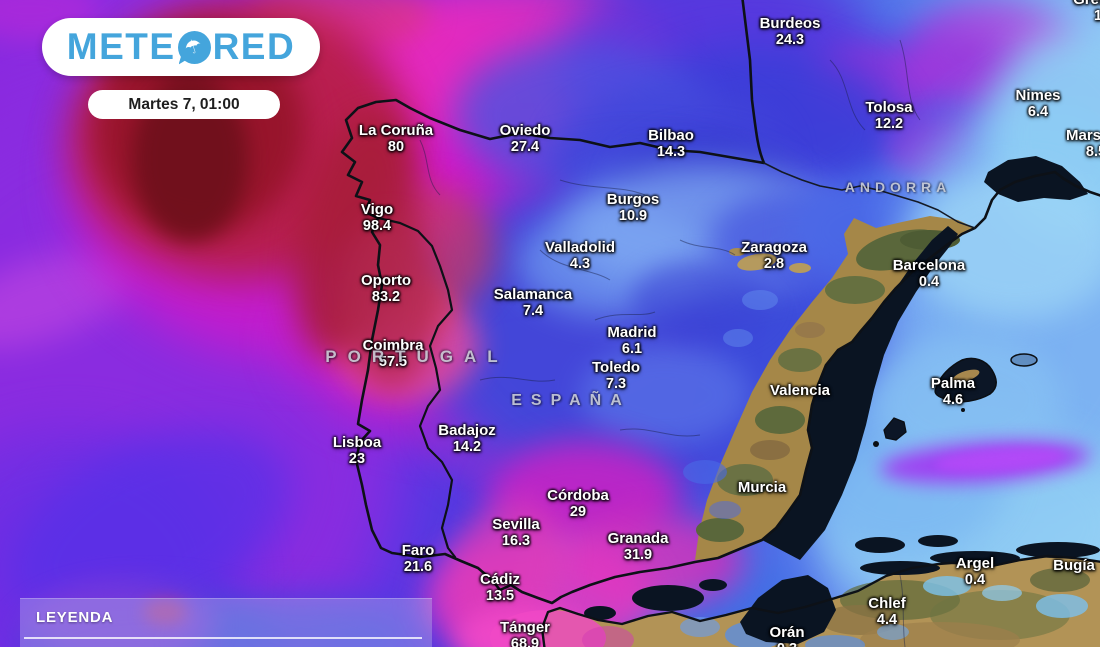 The width and height of the screenshot is (1100, 647). I want to click on balearic-islands, so click(955, 400).